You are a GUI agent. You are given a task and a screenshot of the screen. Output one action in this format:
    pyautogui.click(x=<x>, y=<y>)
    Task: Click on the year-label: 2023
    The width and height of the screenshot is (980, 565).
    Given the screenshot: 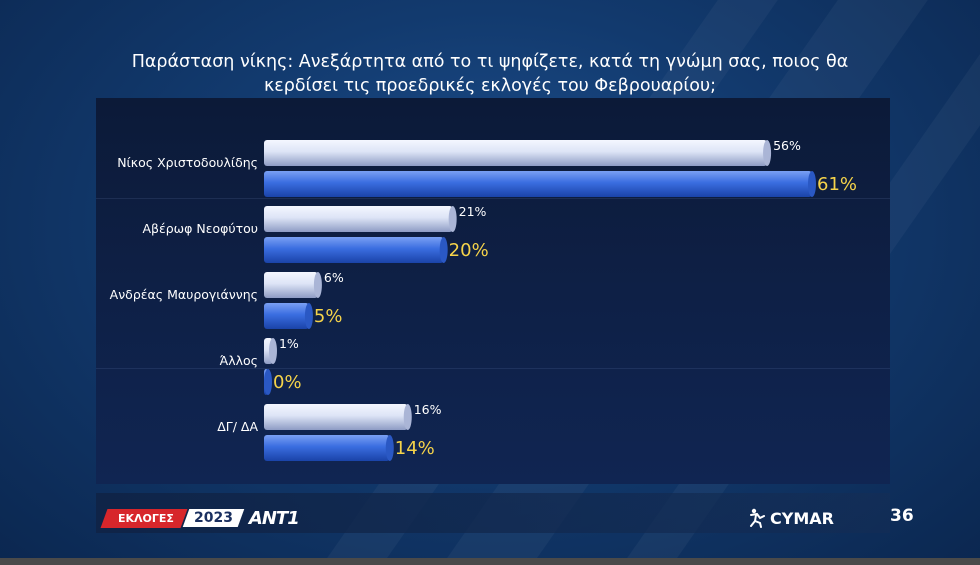 What is the action you would take?
    pyautogui.click(x=213, y=518)
    